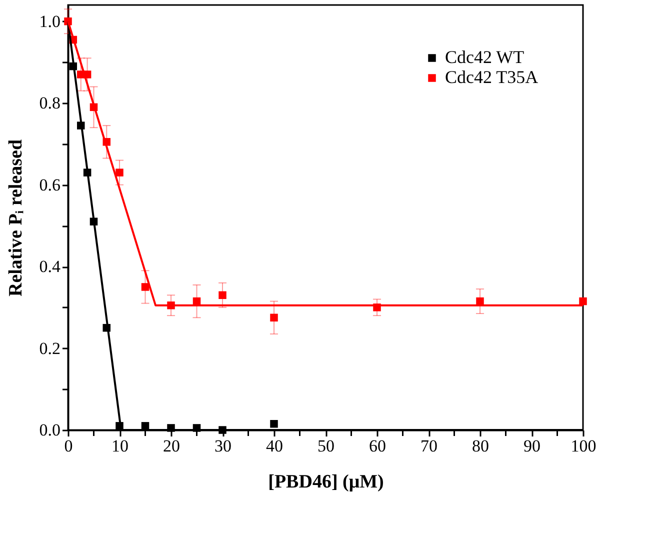 The image size is (671, 554). I want to click on x-tick-label: 40, so click(274, 446).